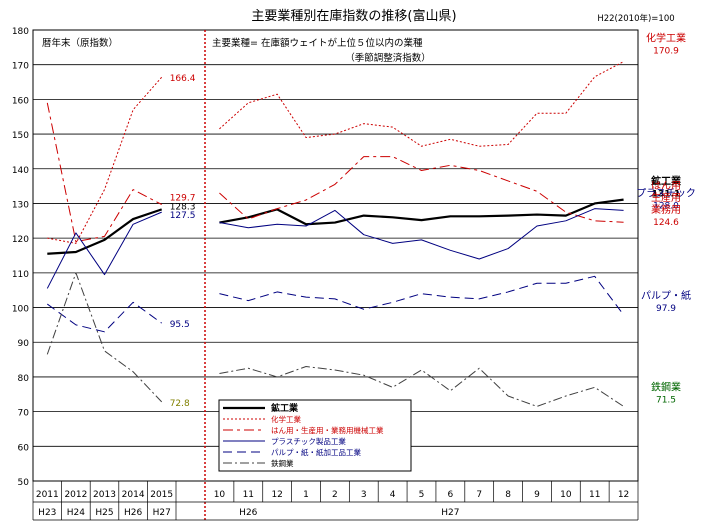  I want to click on base-note: H22(2010年)=100, so click(635, 18).